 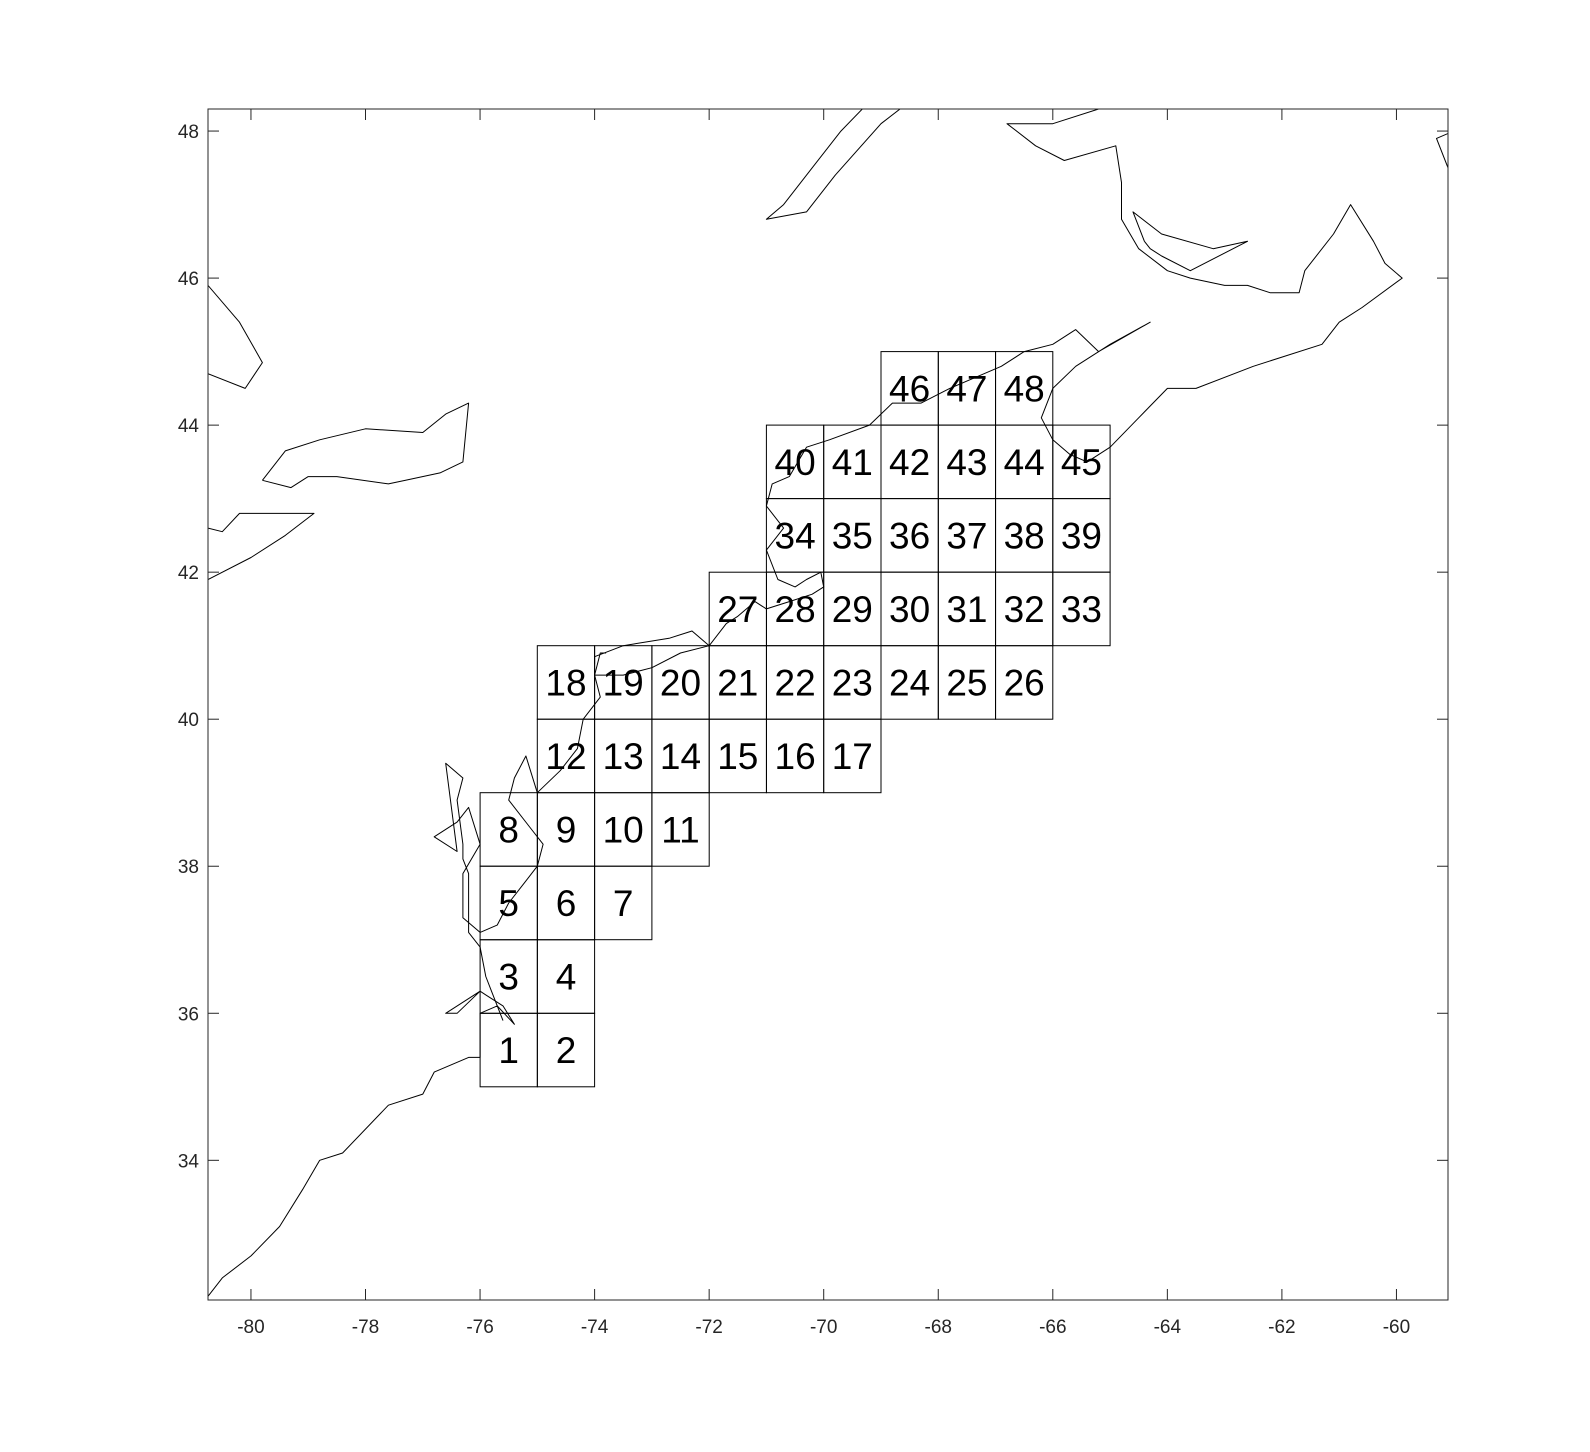 I want to click on y-tick-label: 34, so click(x=189, y=1161).